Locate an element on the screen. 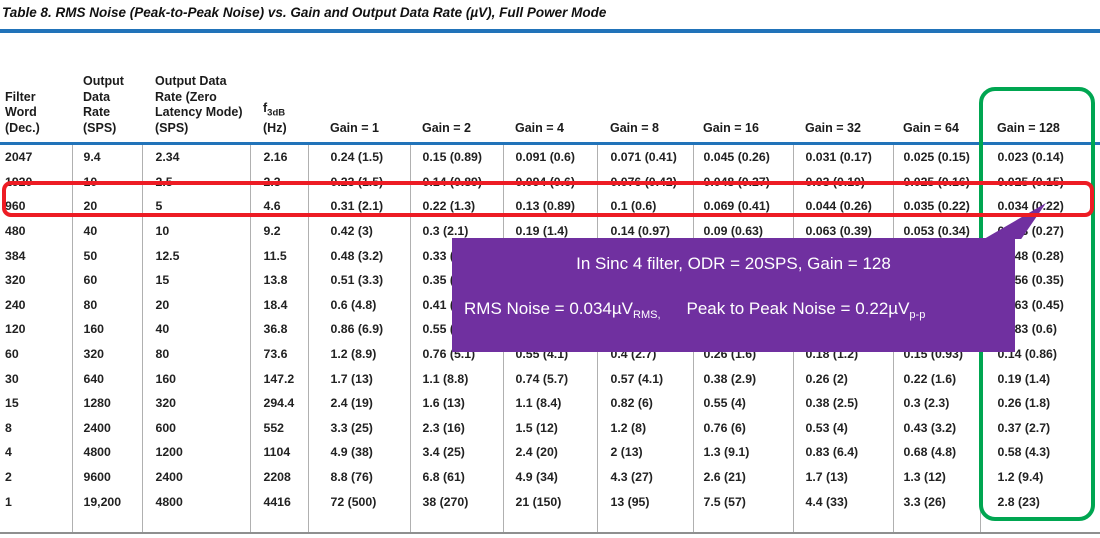 The height and width of the screenshot is (538, 1100). table-cell: 19,200 is located at coordinates (106, 501).